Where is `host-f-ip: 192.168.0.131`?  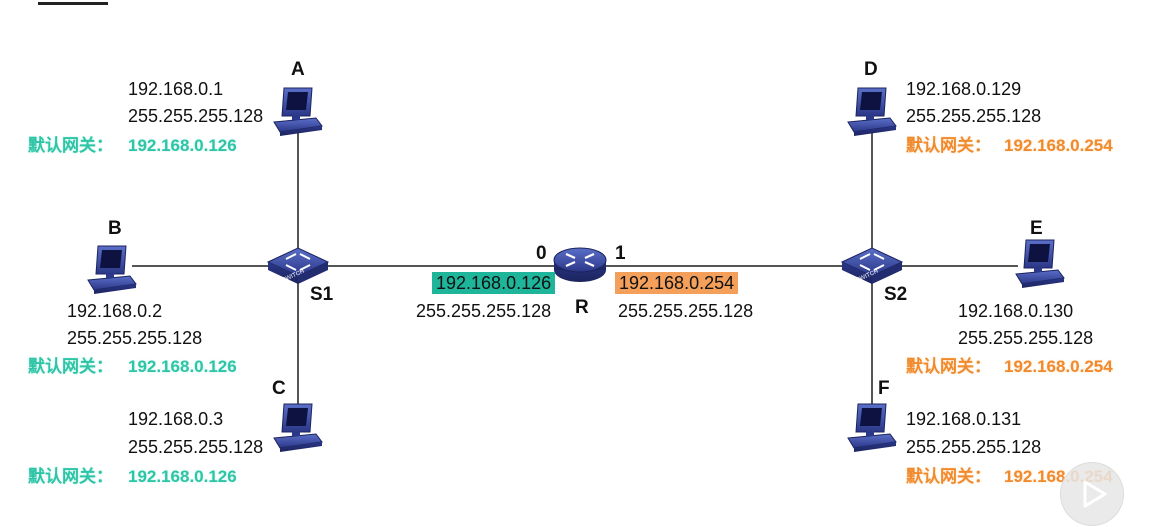 host-f-ip: 192.168.0.131 is located at coordinates (964, 419).